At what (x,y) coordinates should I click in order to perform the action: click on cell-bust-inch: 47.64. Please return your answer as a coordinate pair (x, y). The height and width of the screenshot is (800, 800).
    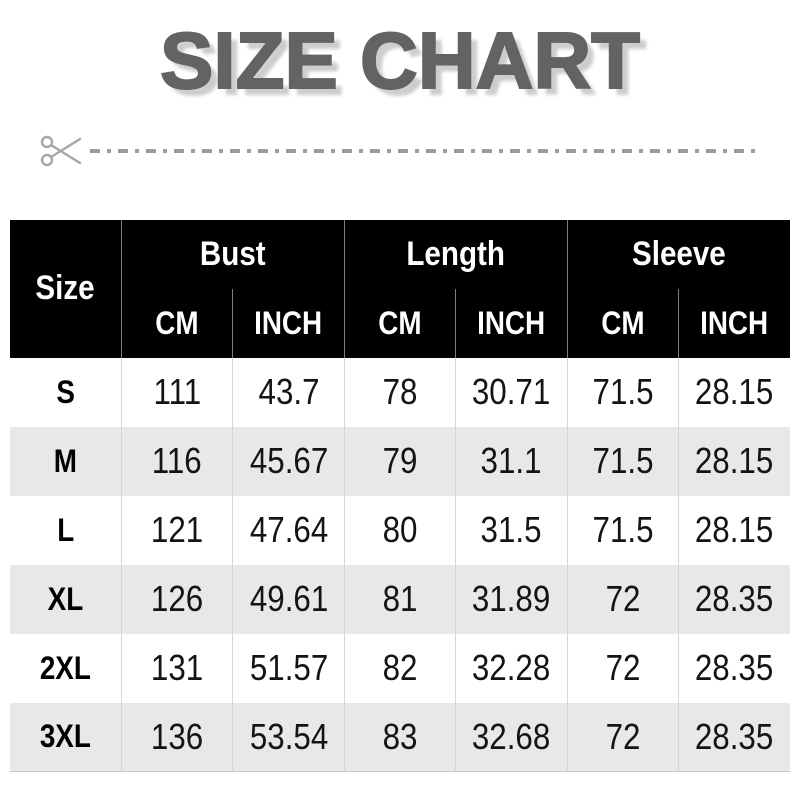
    Looking at the image, I should click on (288, 530).